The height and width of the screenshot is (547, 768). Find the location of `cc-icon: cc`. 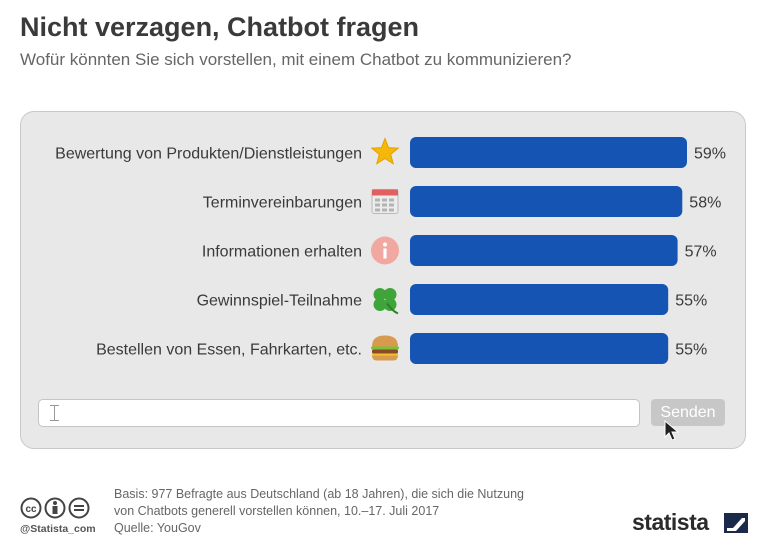

cc-icon: cc is located at coordinates (31, 508).